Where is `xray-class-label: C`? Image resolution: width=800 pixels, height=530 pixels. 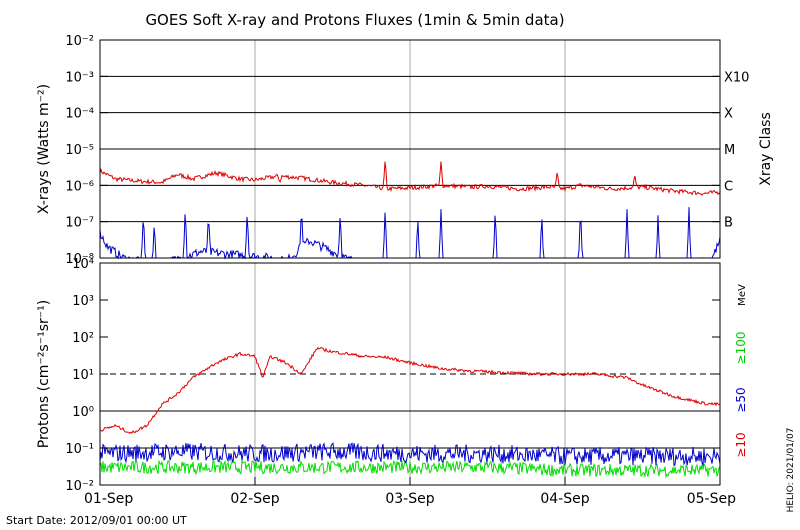 xray-class-label: C is located at coordinates (728, 186).